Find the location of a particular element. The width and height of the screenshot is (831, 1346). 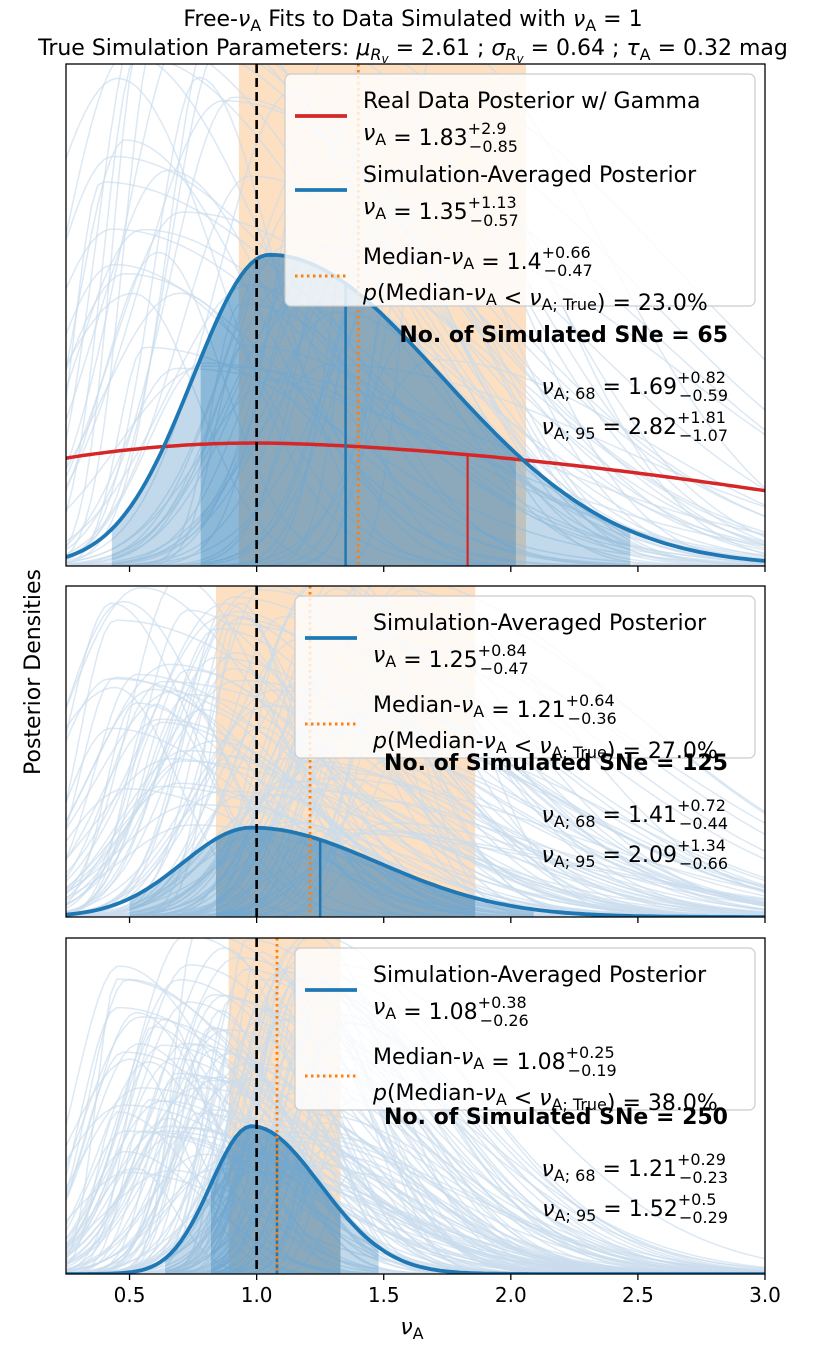

legend-probability: p(Median-νA < νA; True) = 23.0% is located at coordinates (535, 298).